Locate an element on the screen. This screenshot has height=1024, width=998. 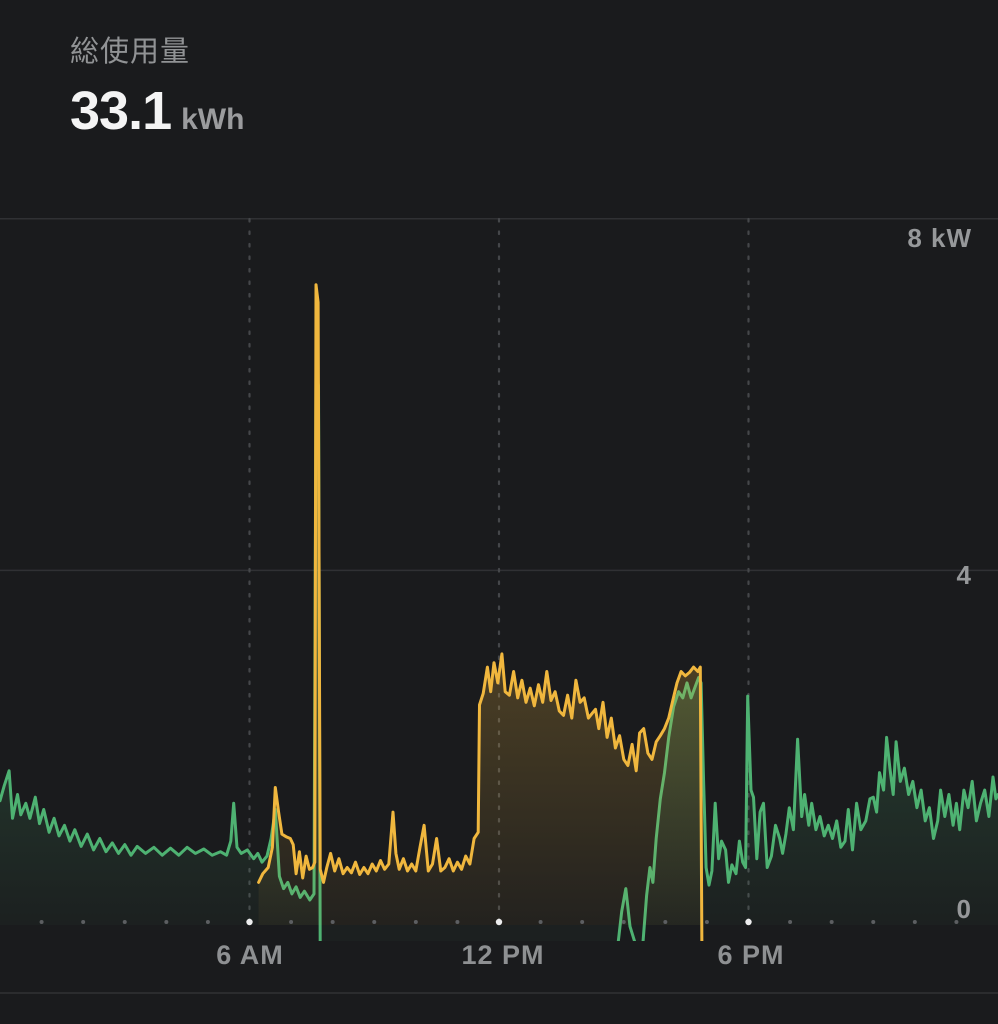
usage-title: 総使用量 is located at coordinates (130, 52).